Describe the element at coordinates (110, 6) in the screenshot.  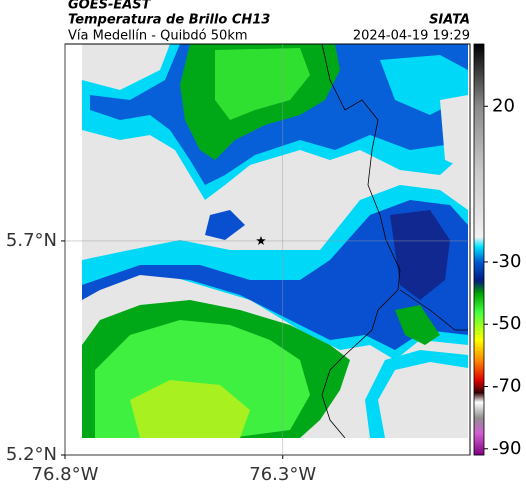
I see `source: GOES-EAST` at that location.